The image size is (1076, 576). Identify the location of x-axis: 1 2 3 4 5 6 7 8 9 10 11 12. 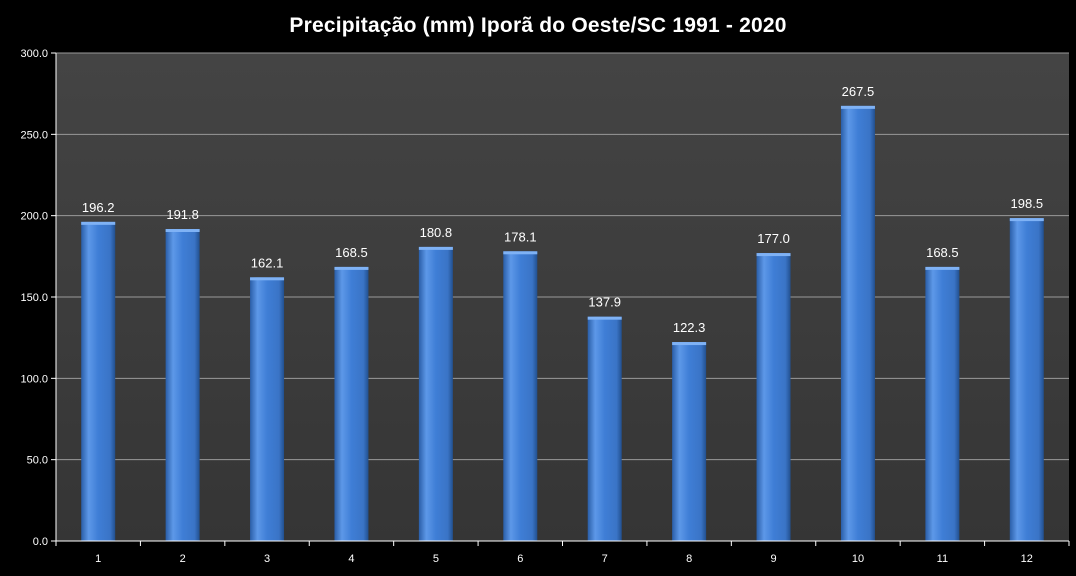
(562, 552).